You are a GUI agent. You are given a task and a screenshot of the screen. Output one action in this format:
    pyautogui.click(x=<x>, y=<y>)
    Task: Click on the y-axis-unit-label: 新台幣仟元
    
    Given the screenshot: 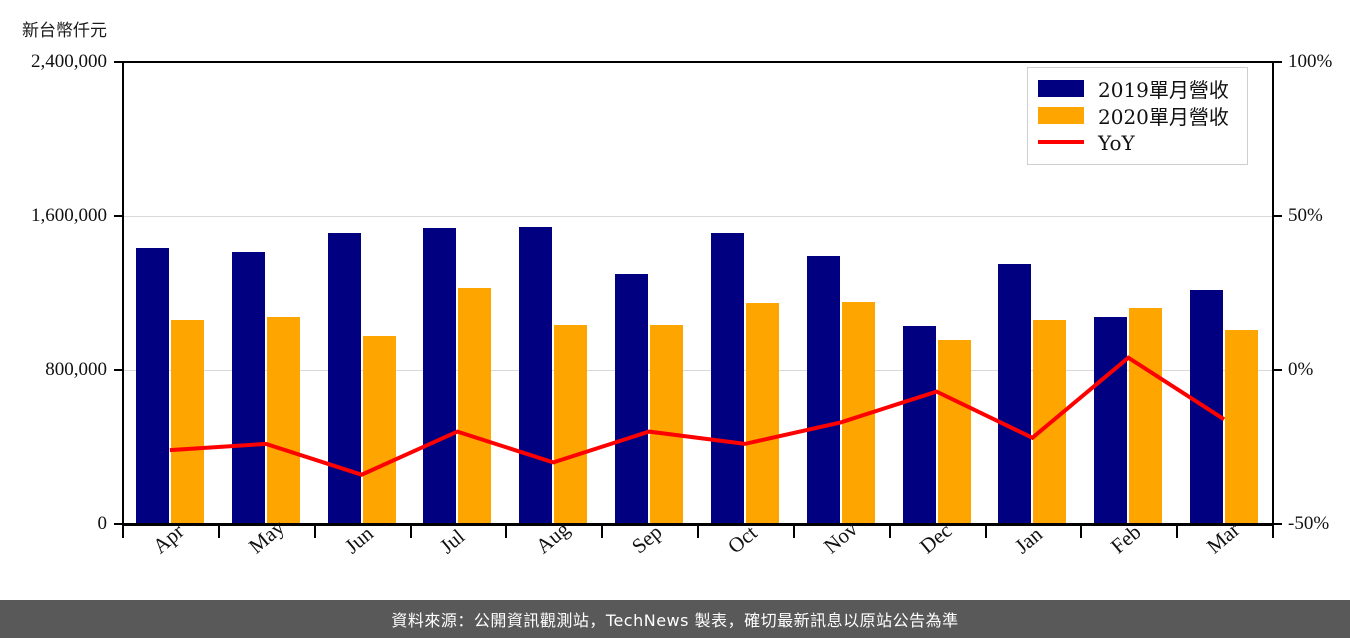 What is the action you would take?
    pyautogui.click(x=64, y=31)
    